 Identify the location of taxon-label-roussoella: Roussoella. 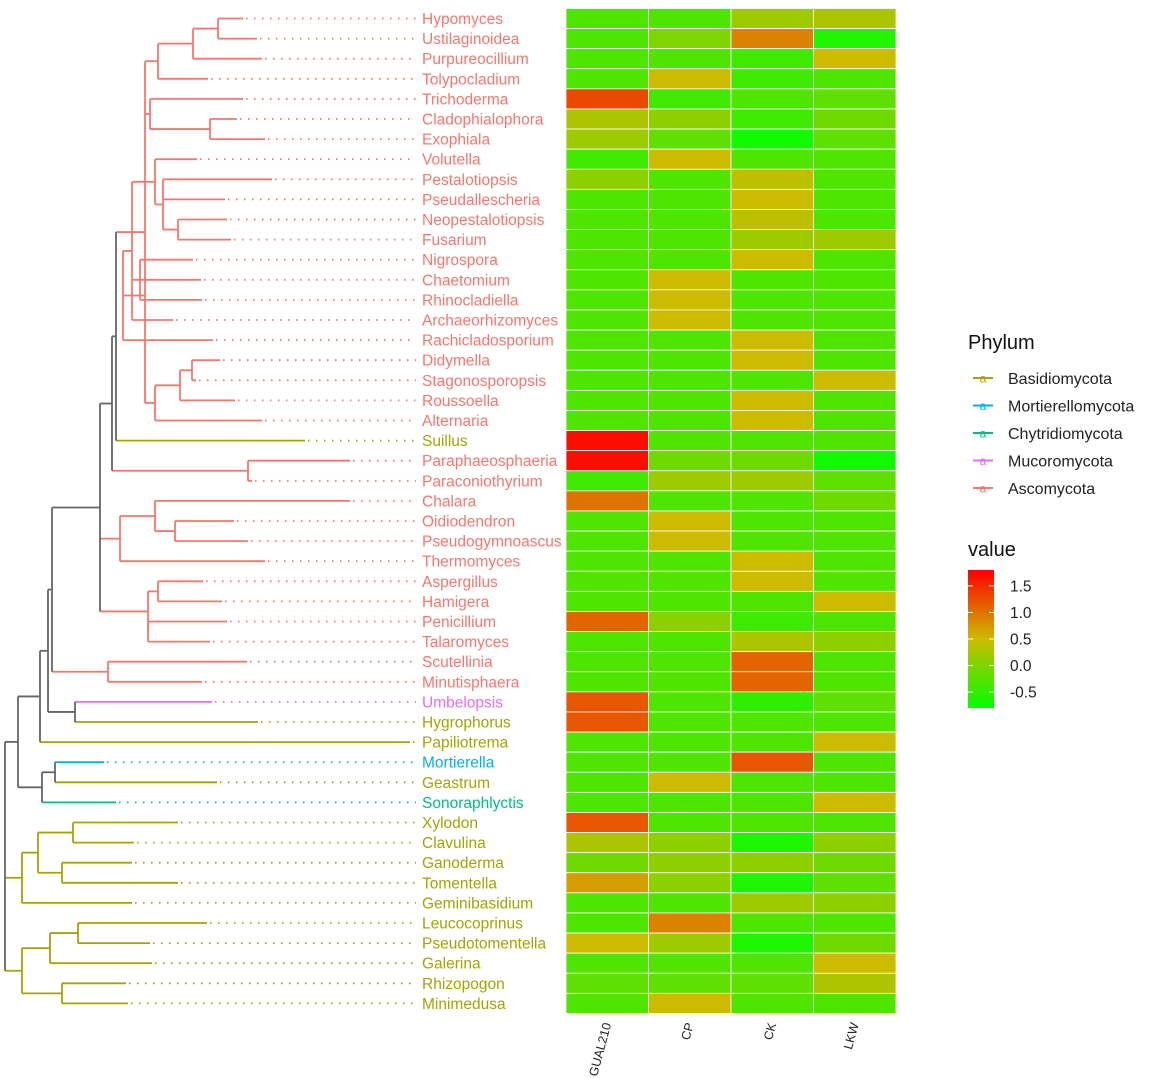
(460, 401).